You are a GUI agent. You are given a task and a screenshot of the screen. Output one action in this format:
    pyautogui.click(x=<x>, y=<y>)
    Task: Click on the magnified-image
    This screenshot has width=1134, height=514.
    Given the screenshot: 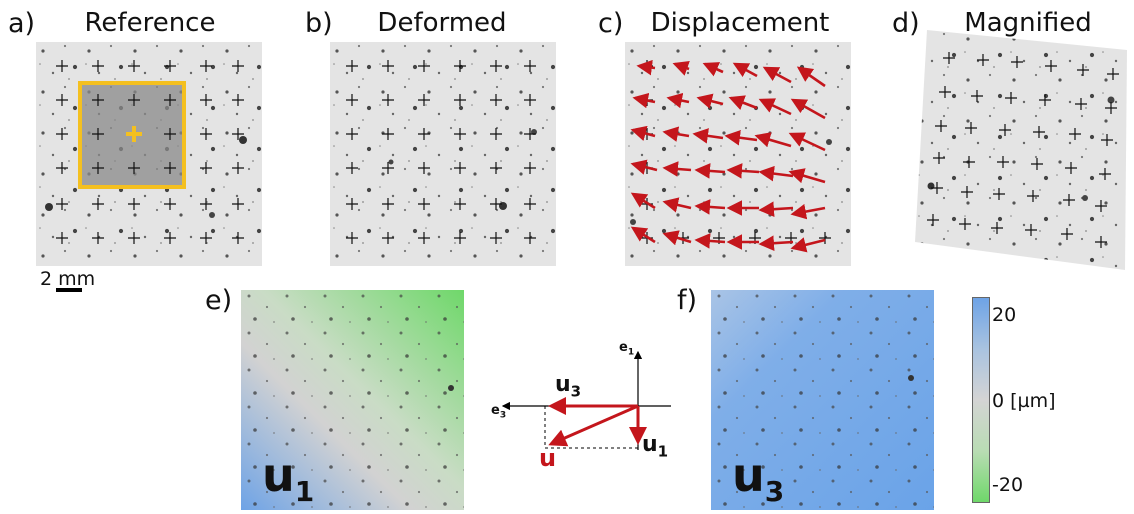 What is the action you would take?
    pyautogui.click(x=1023, y=150)
    